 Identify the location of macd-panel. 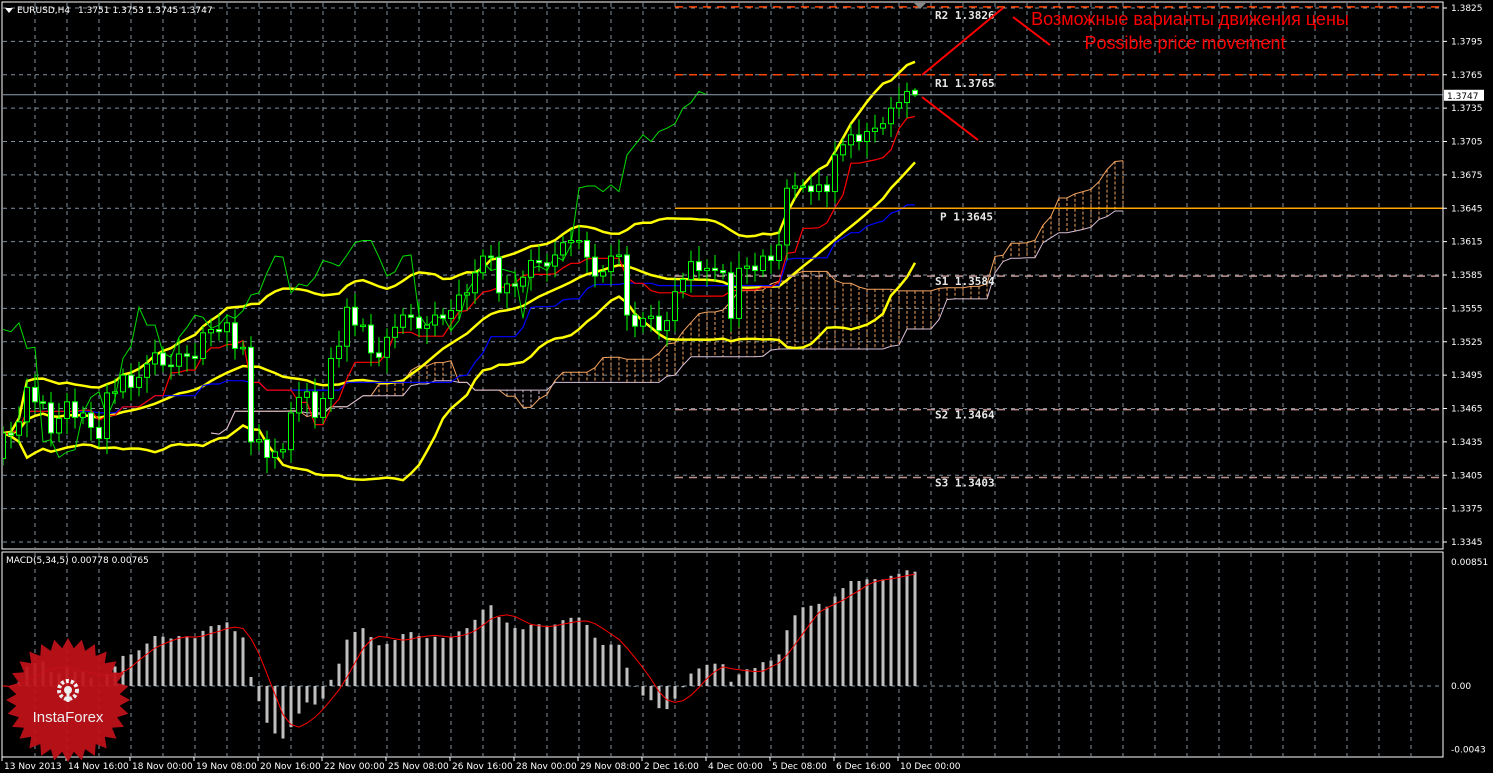
(459, 654).